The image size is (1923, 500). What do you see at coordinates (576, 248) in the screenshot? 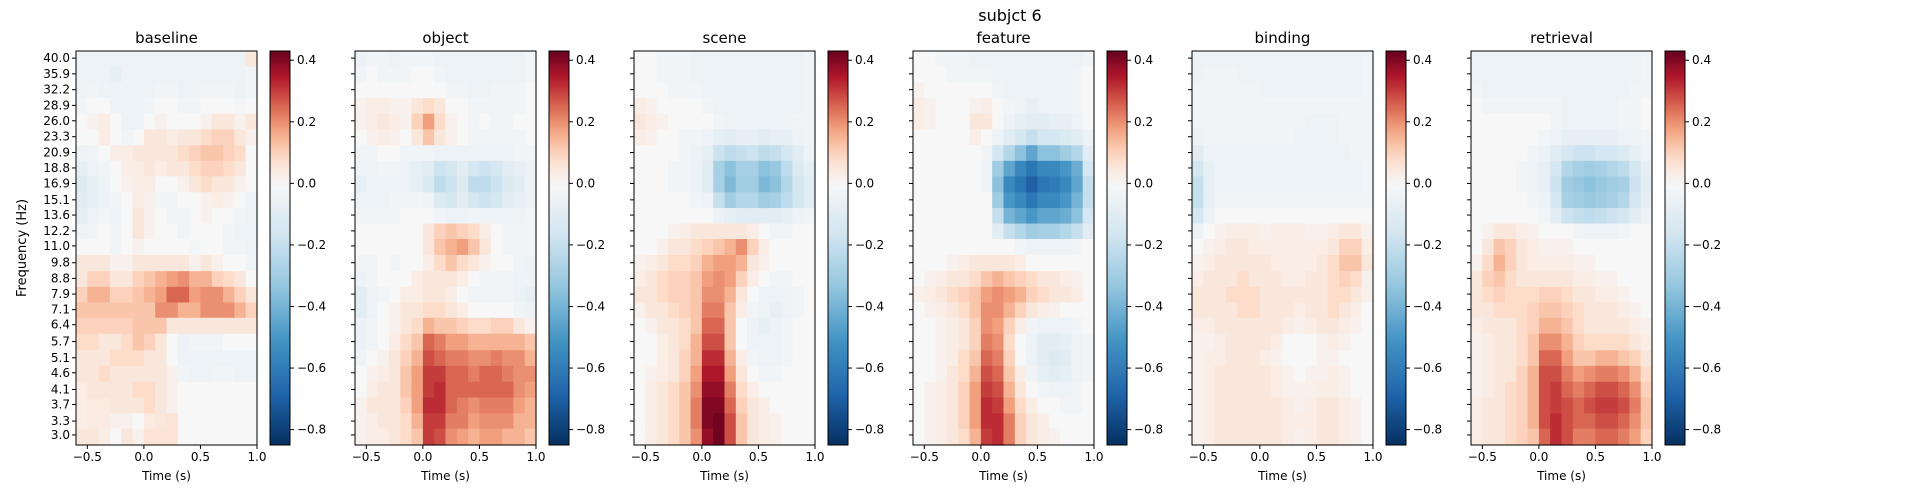
I see `colorbar: 0.40.20.0−0.2−0.4−0.6−0.8` at bounding box center [576, 248].